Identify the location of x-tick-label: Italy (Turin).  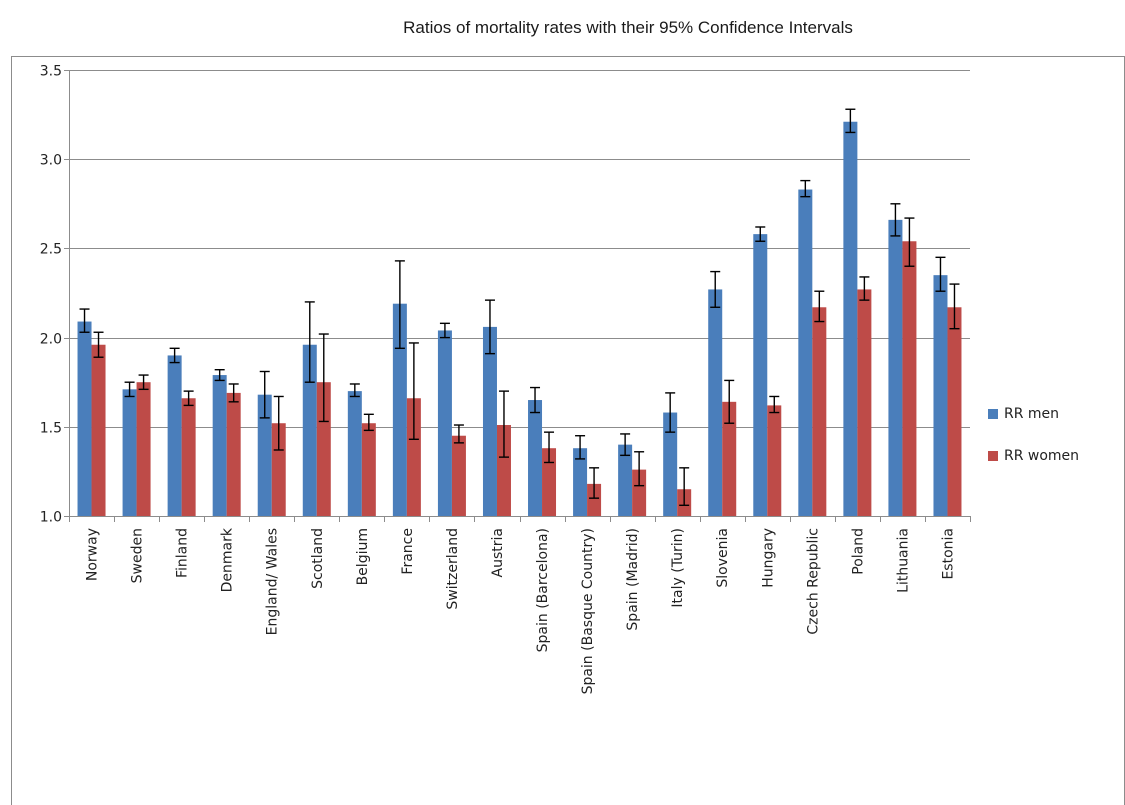
(678, 568).